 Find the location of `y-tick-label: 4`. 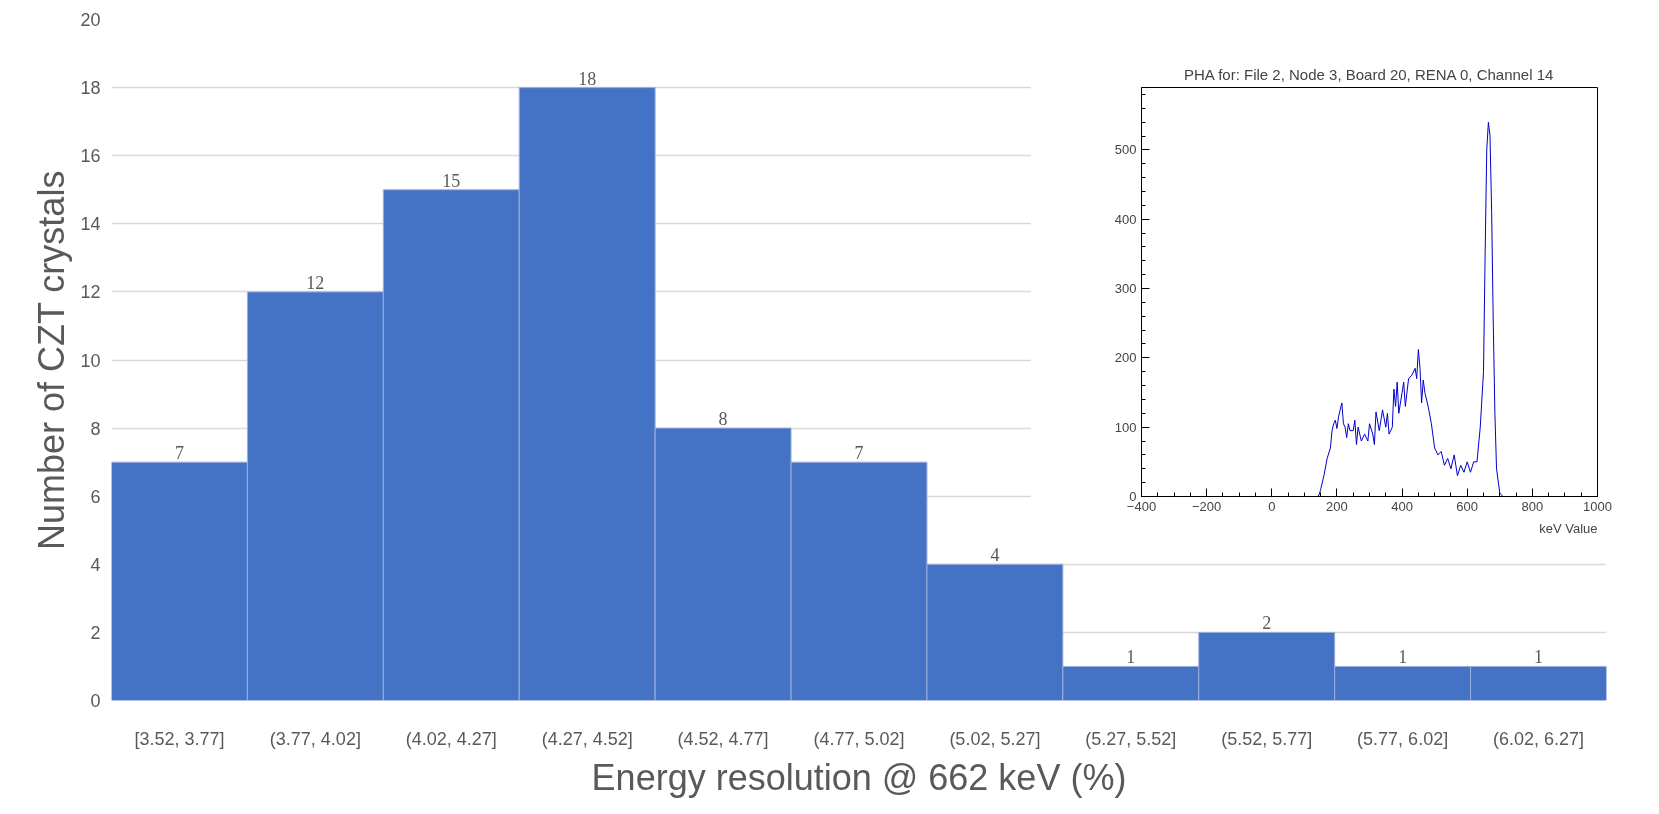

y-tick-label: 4 is located at coordinates (95, 564).